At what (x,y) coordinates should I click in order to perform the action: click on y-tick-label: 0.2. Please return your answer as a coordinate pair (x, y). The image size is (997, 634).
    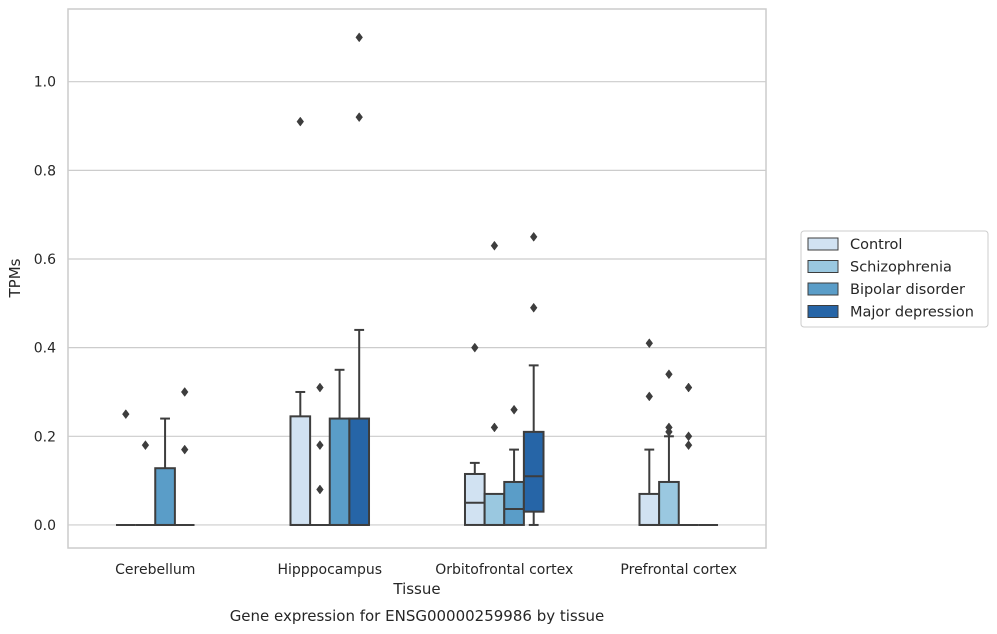
    Looking at the image, I should click on (45, 437).